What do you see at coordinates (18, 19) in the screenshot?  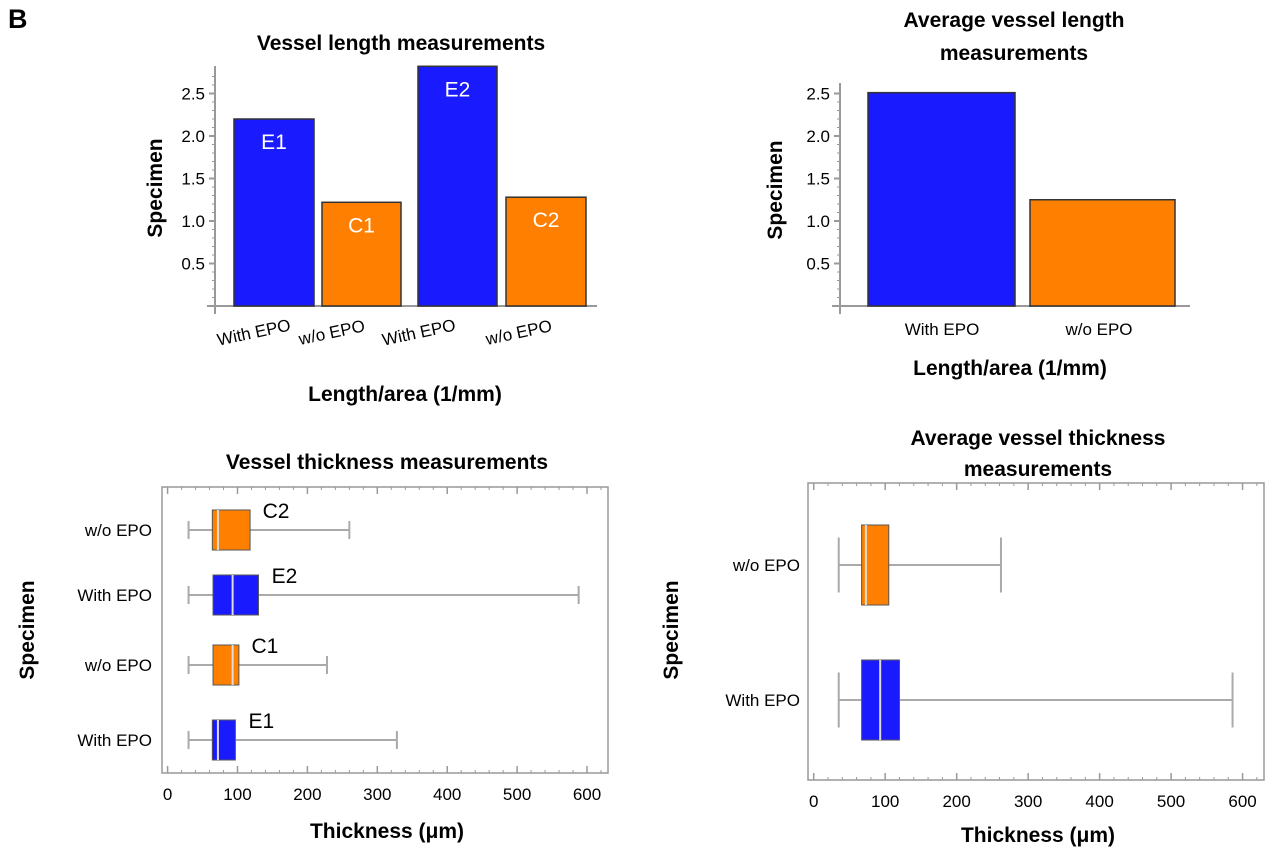 I see `panel-label: B` at bounding box center [18, 19].